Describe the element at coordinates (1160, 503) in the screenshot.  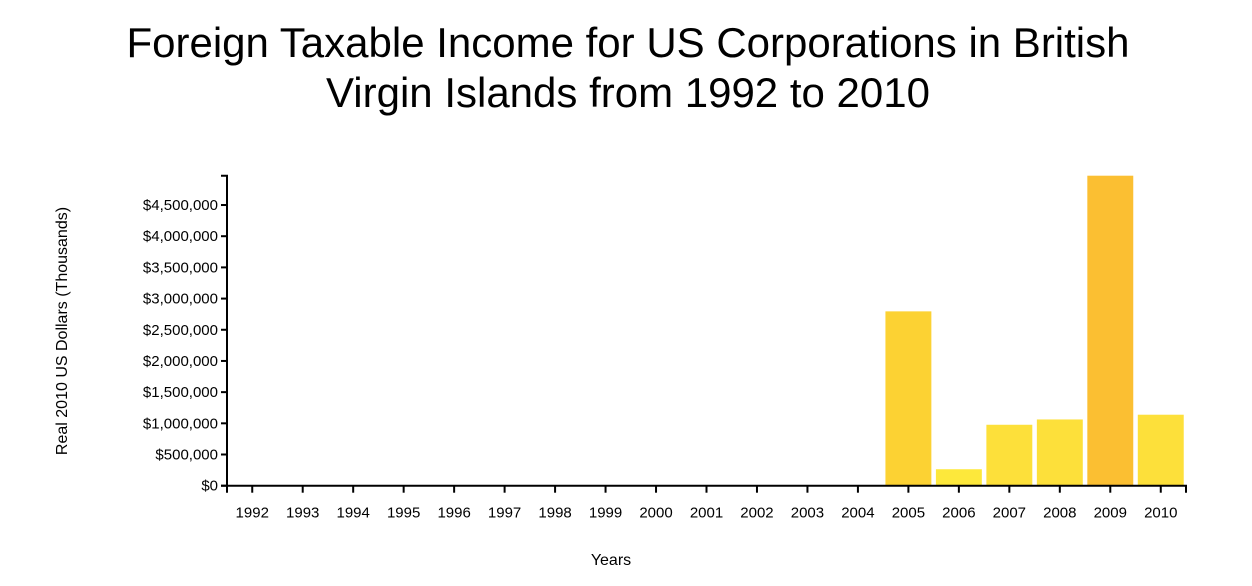
I see `x-tick: 2010` at that location.